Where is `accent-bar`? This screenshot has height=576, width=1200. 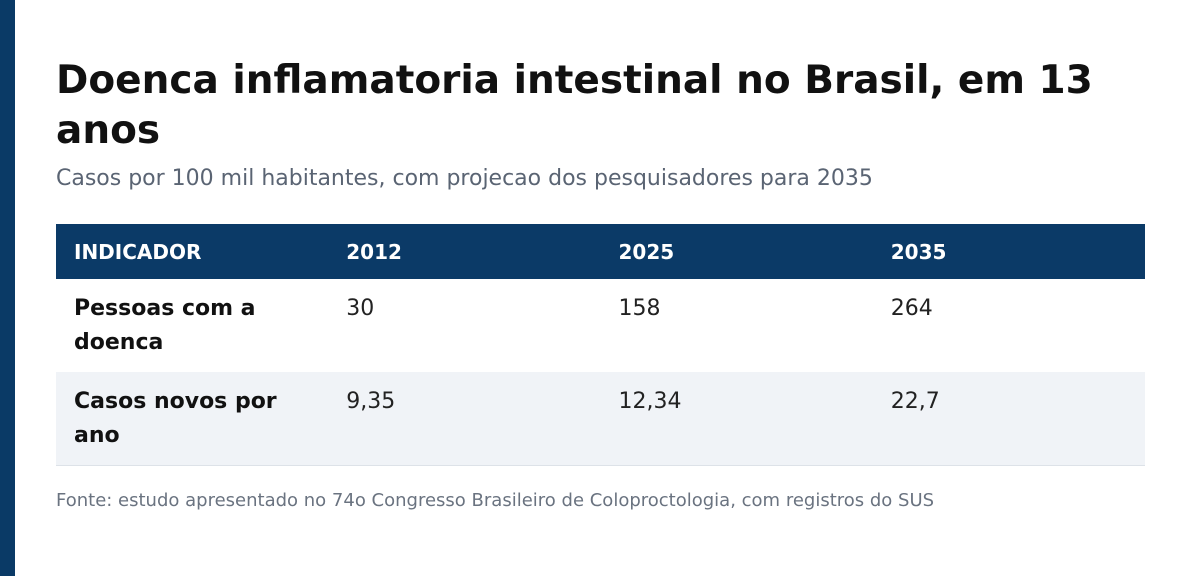
accent-bar is located at coordinates (7, 288).